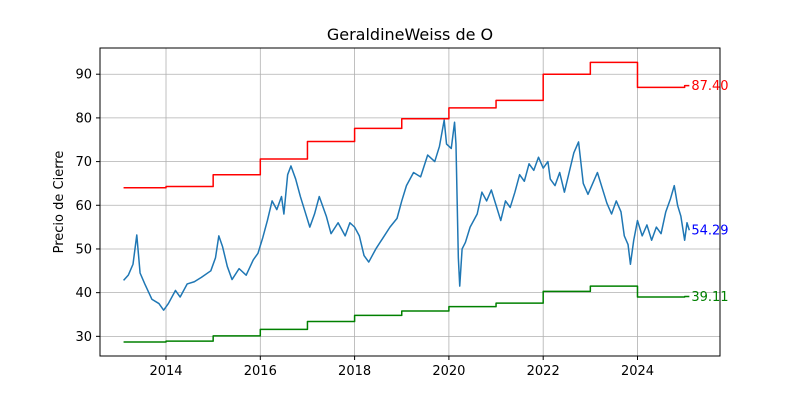  I want to click on end-value-label-0: 87.40, so click(709, 86).